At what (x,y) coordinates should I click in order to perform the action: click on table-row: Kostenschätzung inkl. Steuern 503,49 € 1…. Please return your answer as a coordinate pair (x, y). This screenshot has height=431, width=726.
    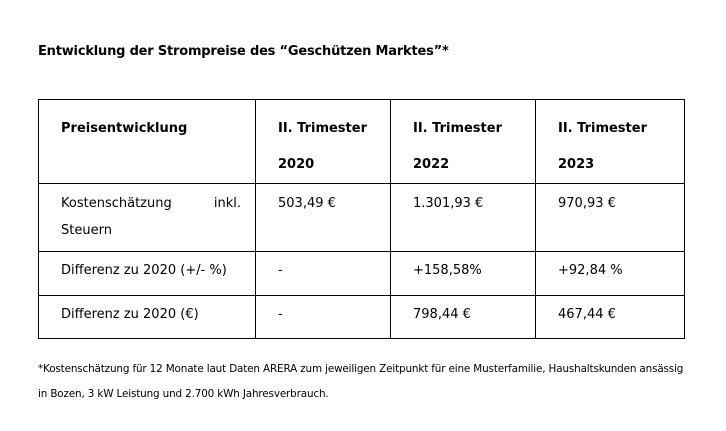
    Looking at the image, I should click on (361, 217).